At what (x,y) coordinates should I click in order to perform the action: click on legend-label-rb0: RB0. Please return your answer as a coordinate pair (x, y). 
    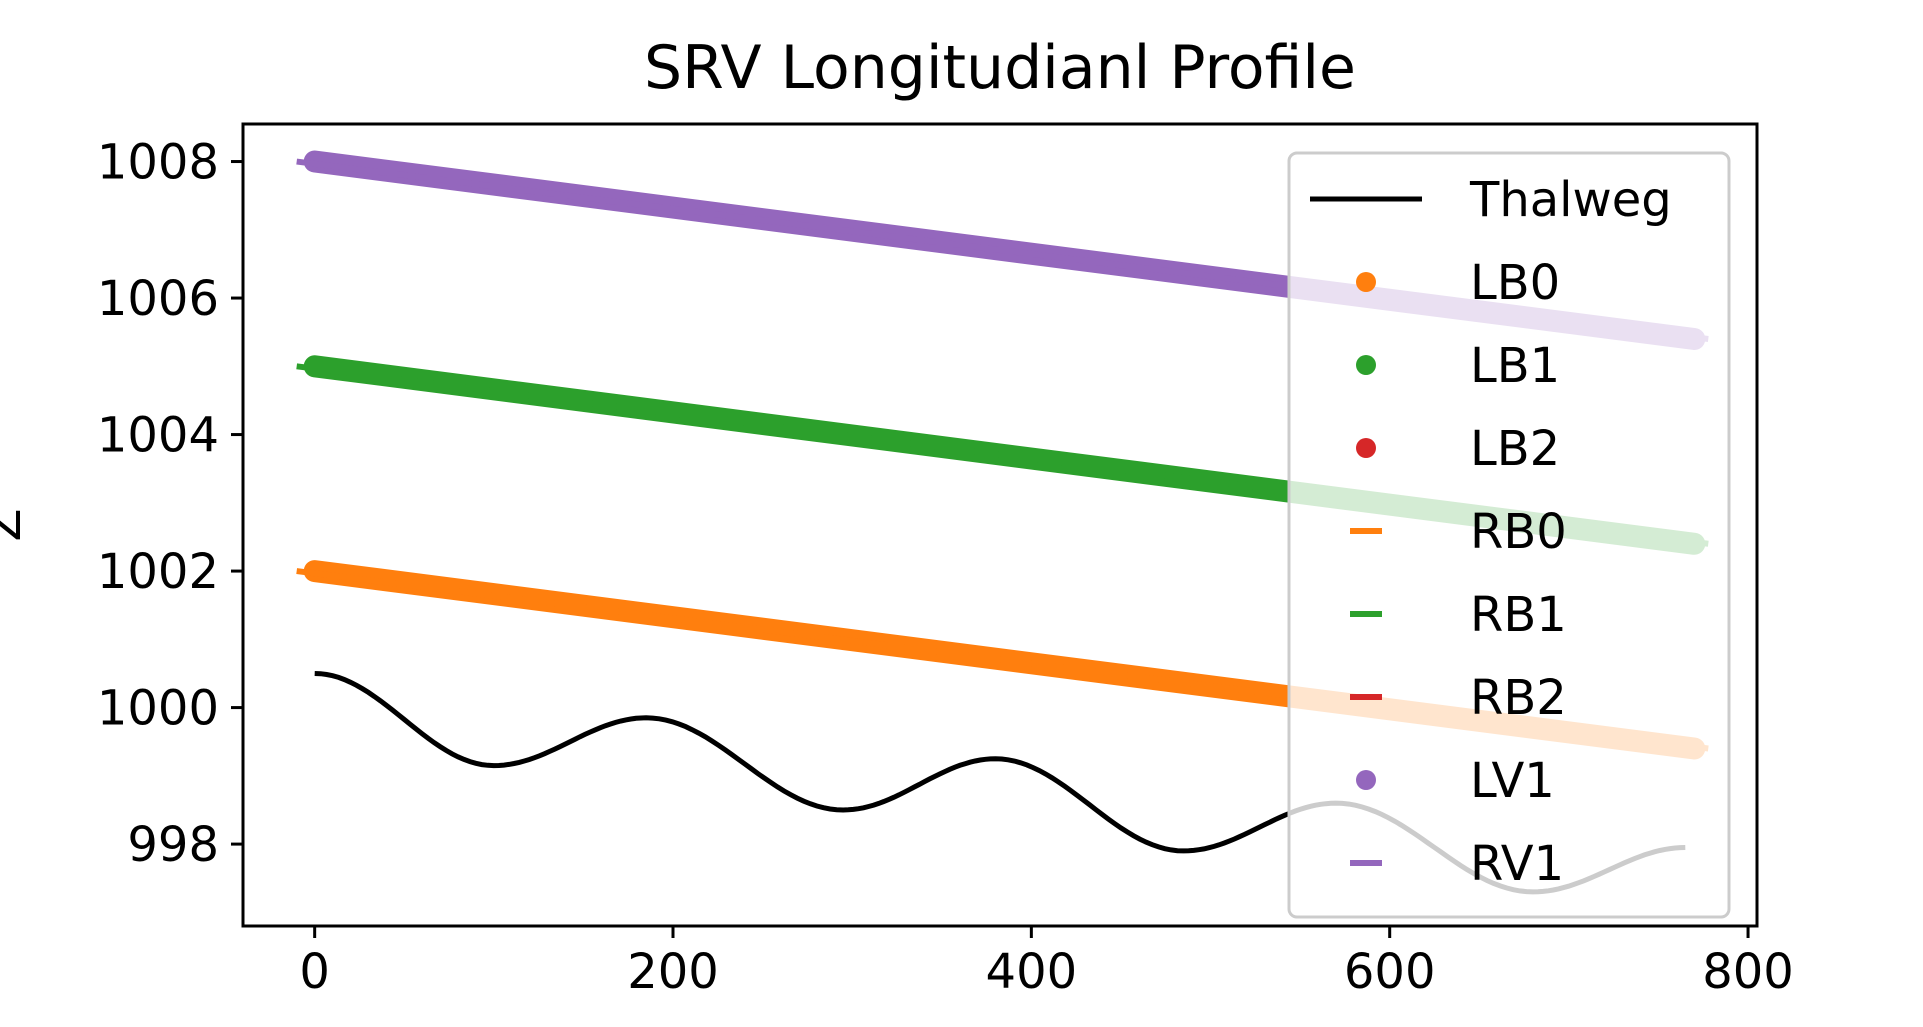
    Looking at the image, I should click on (1518, 532).